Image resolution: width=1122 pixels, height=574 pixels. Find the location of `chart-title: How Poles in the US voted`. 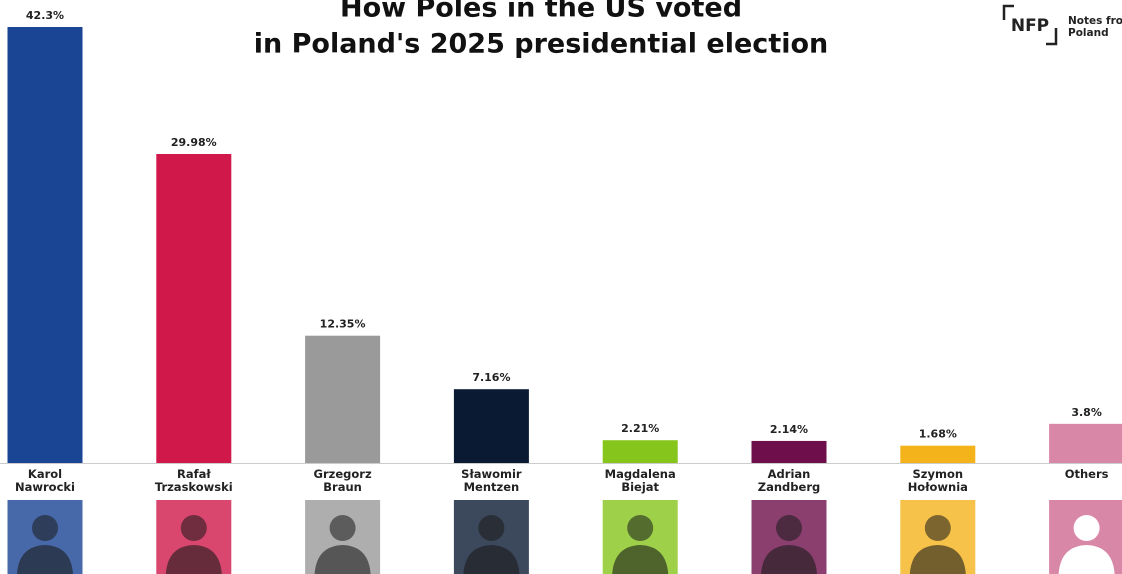

chart-title: How Poles in the US voted is located at coordinates (541, 12).